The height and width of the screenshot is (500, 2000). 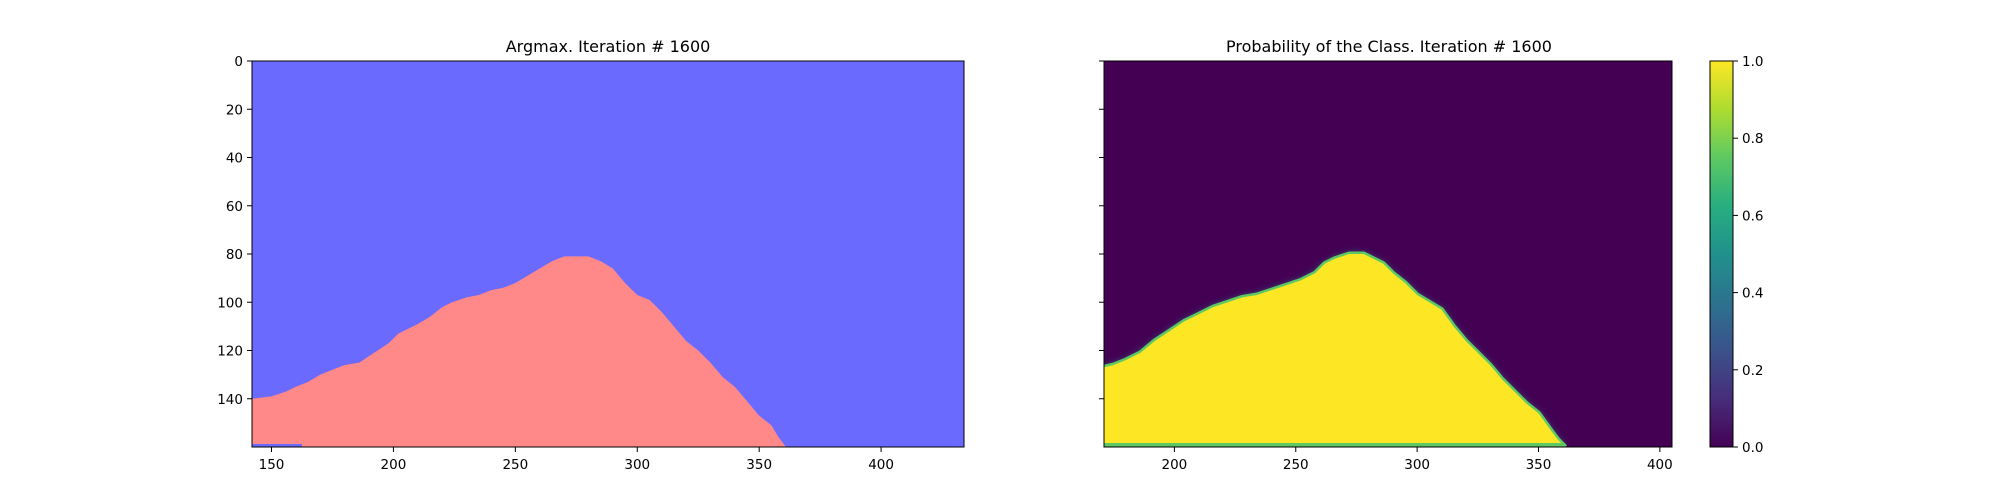 I want to click on colorbar-gradient, so click(x=1721, y=254).